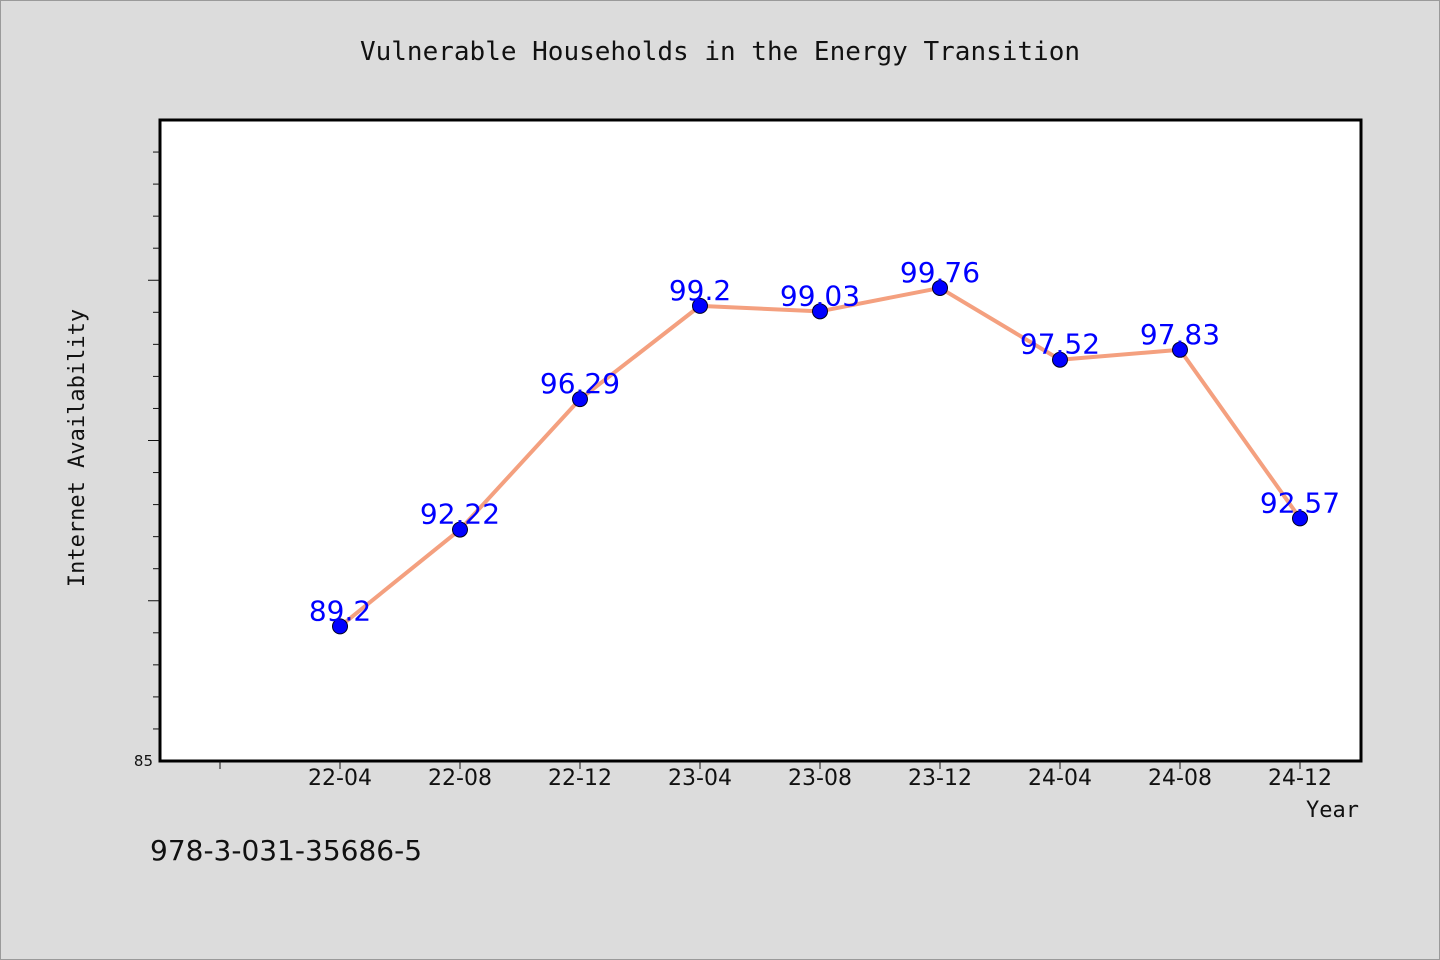 The image size is (1440, 960). I want to click on x-tick-label: 22-08, so click(460, 778).